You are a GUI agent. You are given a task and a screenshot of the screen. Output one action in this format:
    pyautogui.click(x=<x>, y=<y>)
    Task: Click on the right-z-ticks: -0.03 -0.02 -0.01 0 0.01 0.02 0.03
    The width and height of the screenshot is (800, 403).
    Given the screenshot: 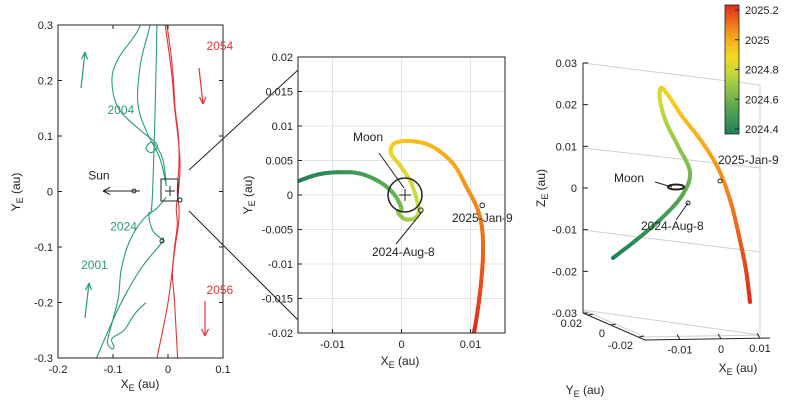 What is the action you would take?
    pyautogui.click(x=570, y=189)
    